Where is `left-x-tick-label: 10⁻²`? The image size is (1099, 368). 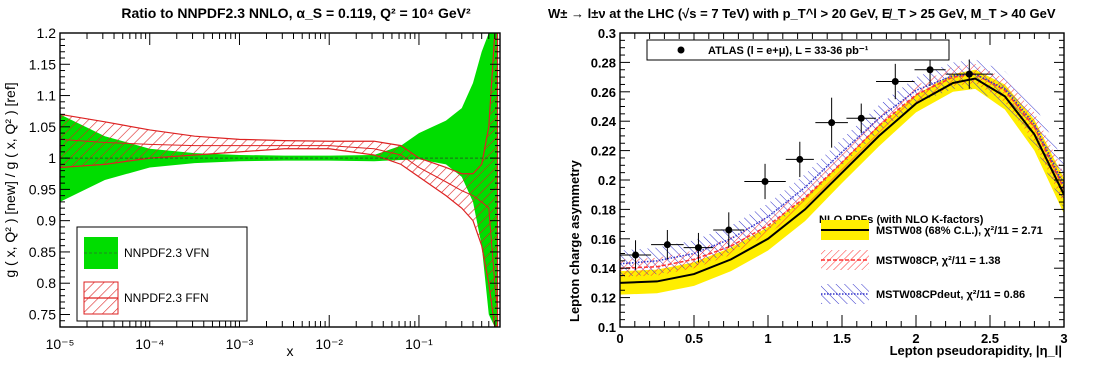 left-x-tick-label: 10⁻² is located at coordinates (329, 344).